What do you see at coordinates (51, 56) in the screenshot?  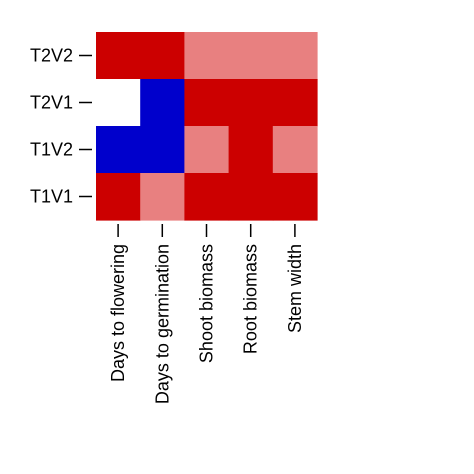 I see `y-tick-label: T2V2` at bounding box center [51, 56].